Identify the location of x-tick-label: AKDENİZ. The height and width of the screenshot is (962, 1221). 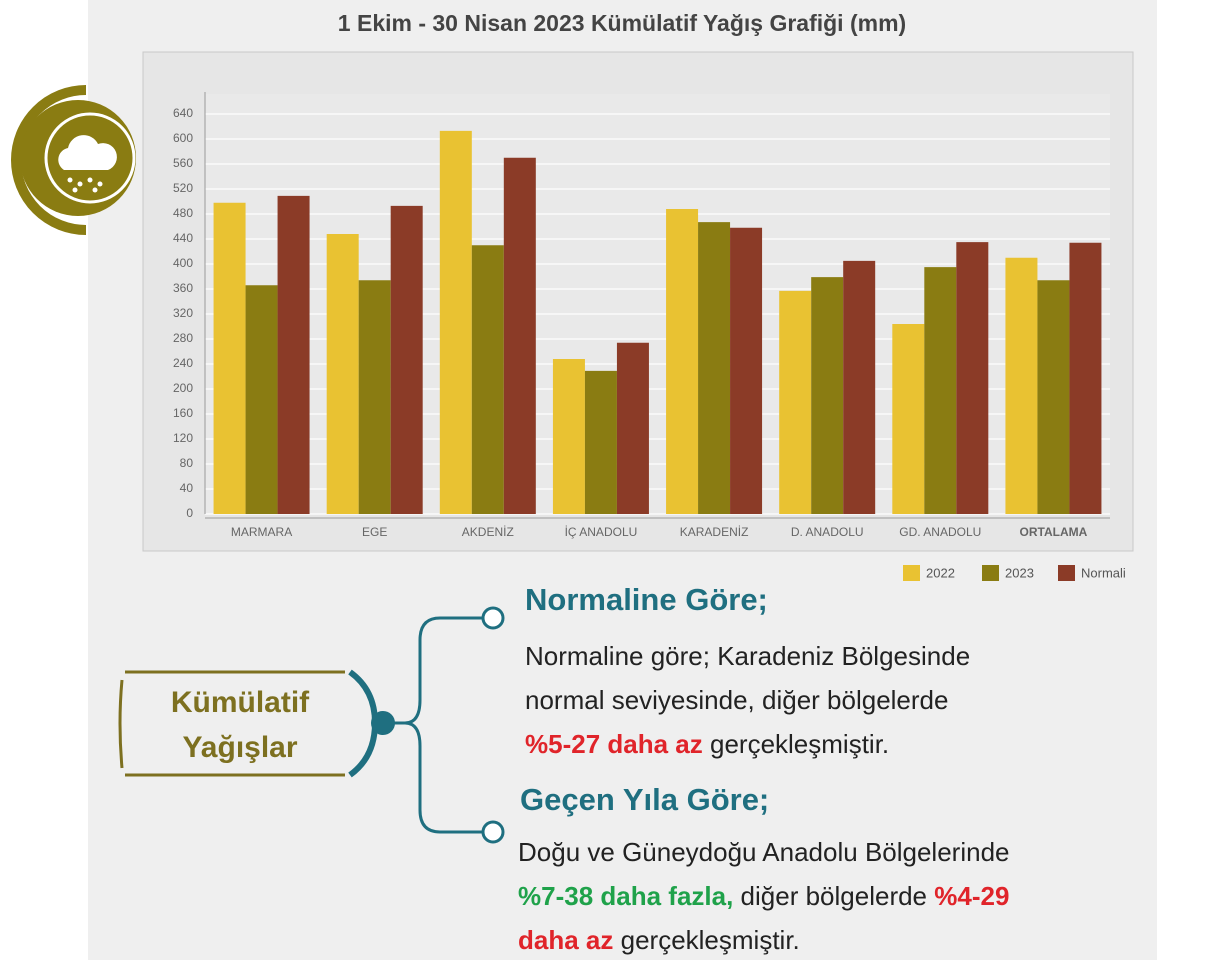
(488, 532).